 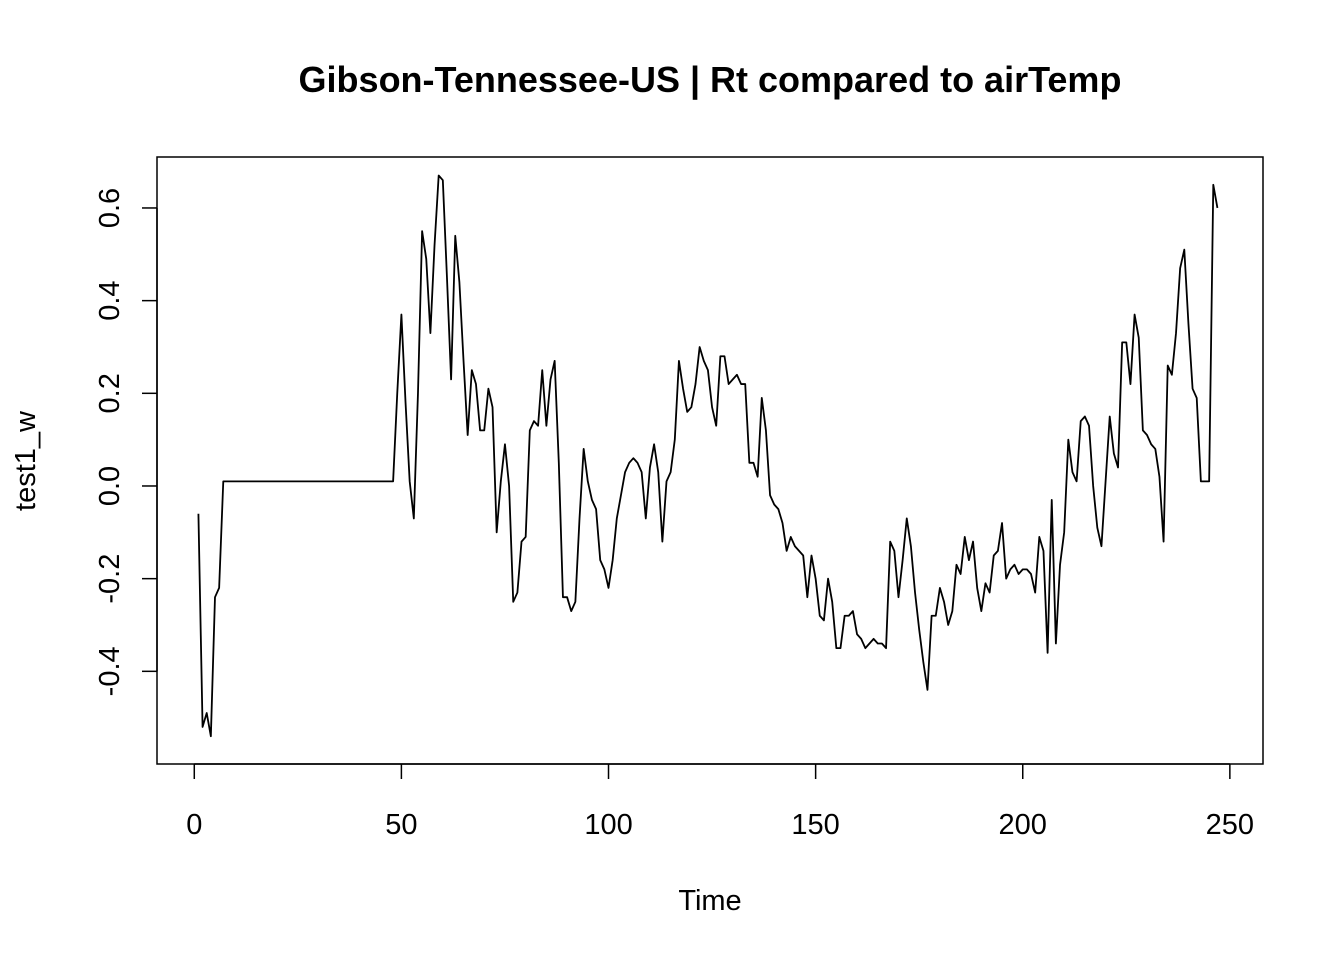 What do you see at coordinates (110, 486) in the screenshot?
I see `y-tick-label: 0.0` at bounding box center [110, 486].